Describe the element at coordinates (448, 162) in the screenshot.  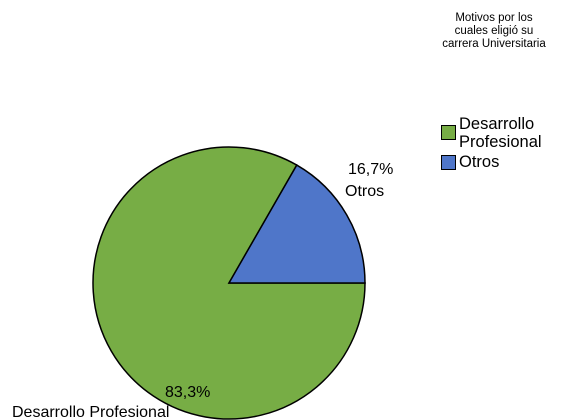
I see `legend-swatch-otros` at that location.